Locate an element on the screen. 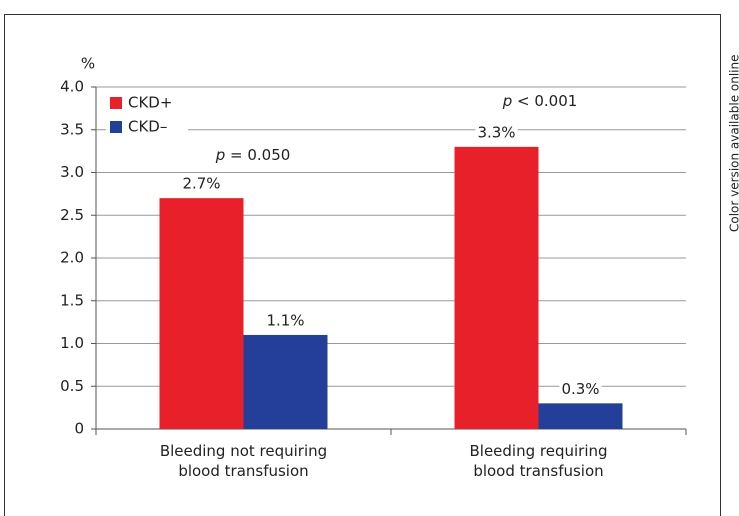 Image resolution: width=739 pixels, height=516 pixels. value-label: 0.3% is located at coordinates (580, 389).